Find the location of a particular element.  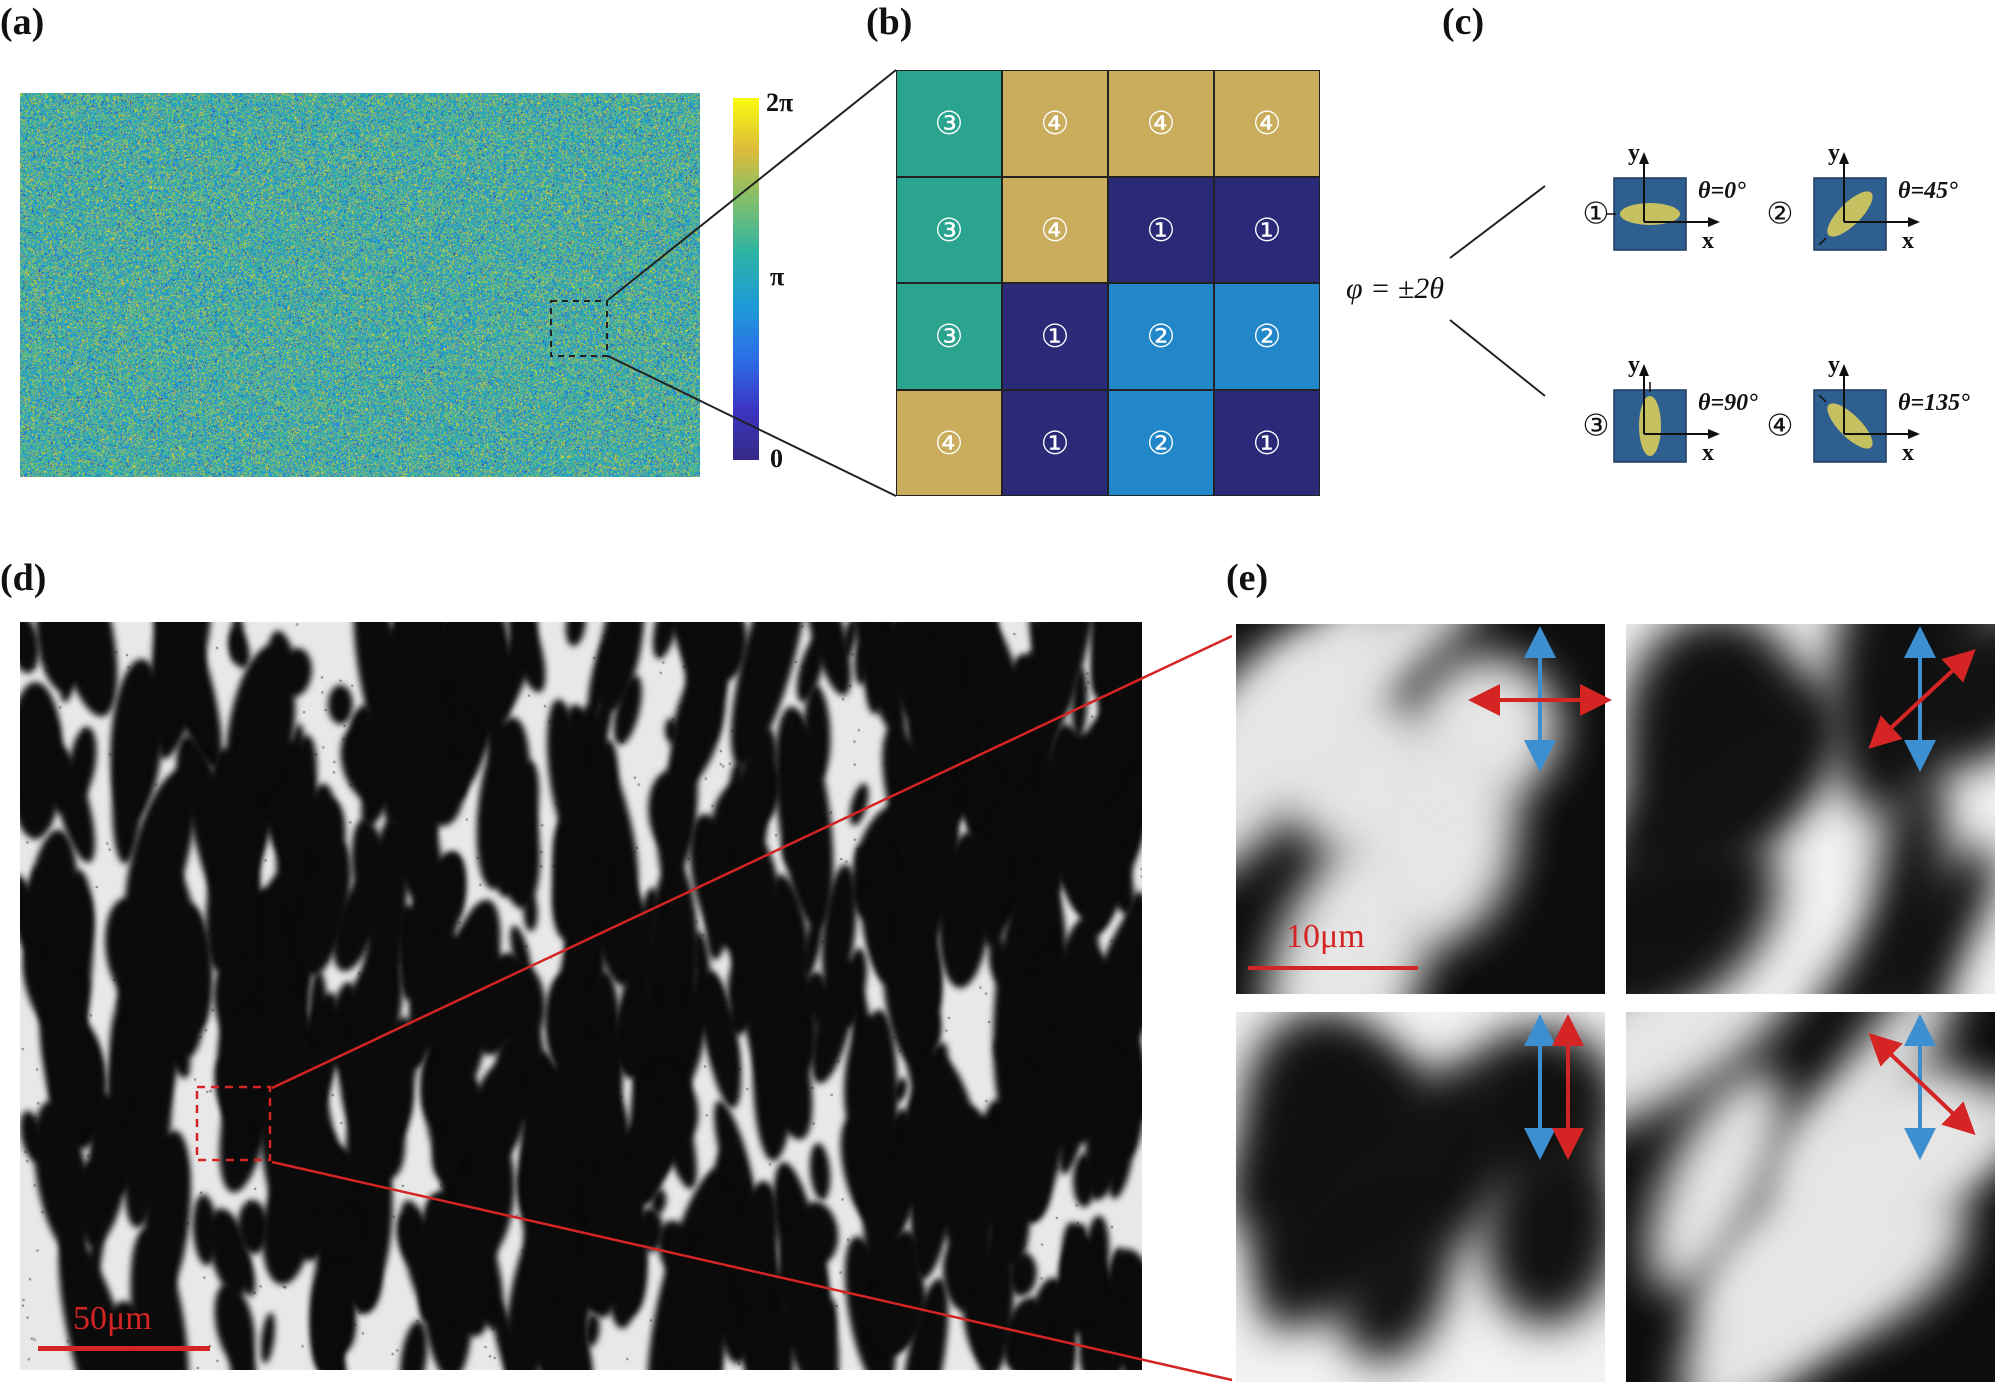

theta-label: θ=0° is located at coordinates (1722, 191).